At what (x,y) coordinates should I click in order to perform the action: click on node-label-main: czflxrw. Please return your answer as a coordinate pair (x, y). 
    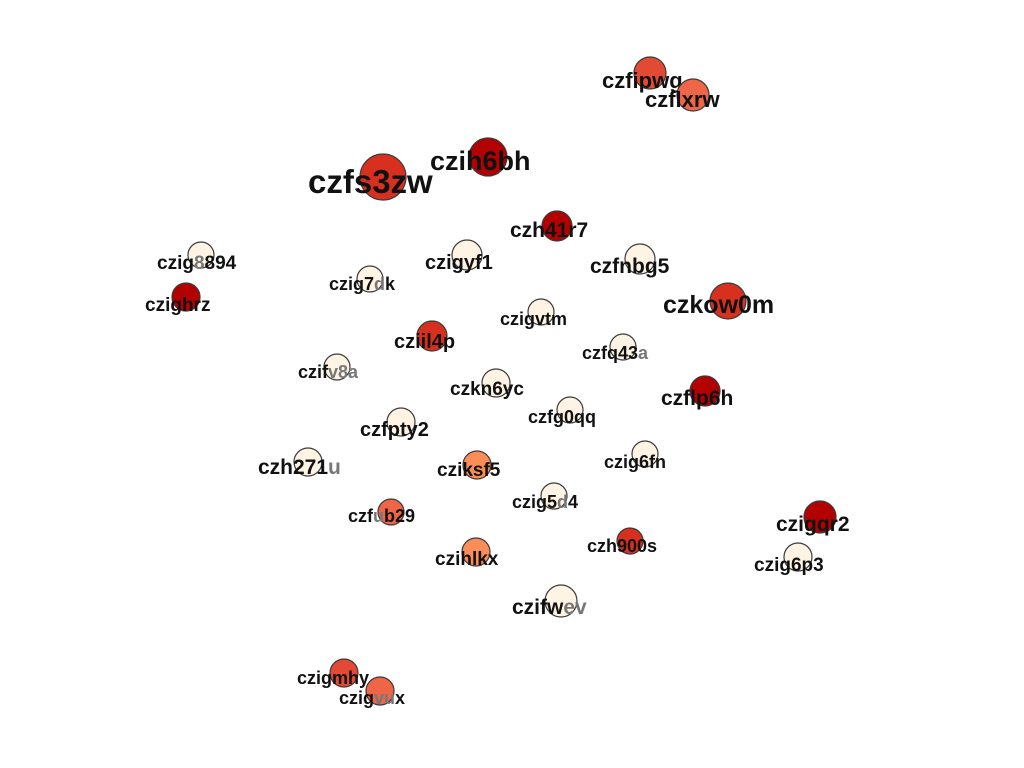
    Looking at the image, I should click on (682, 99).